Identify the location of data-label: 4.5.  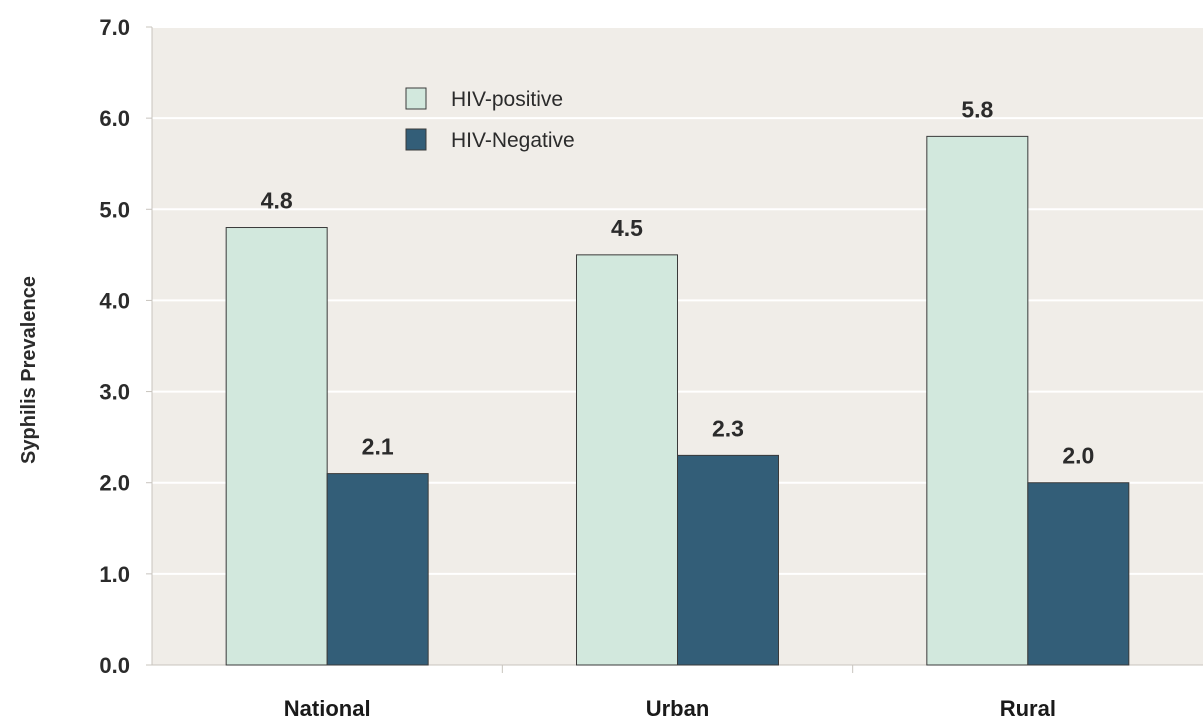
(627, 228).